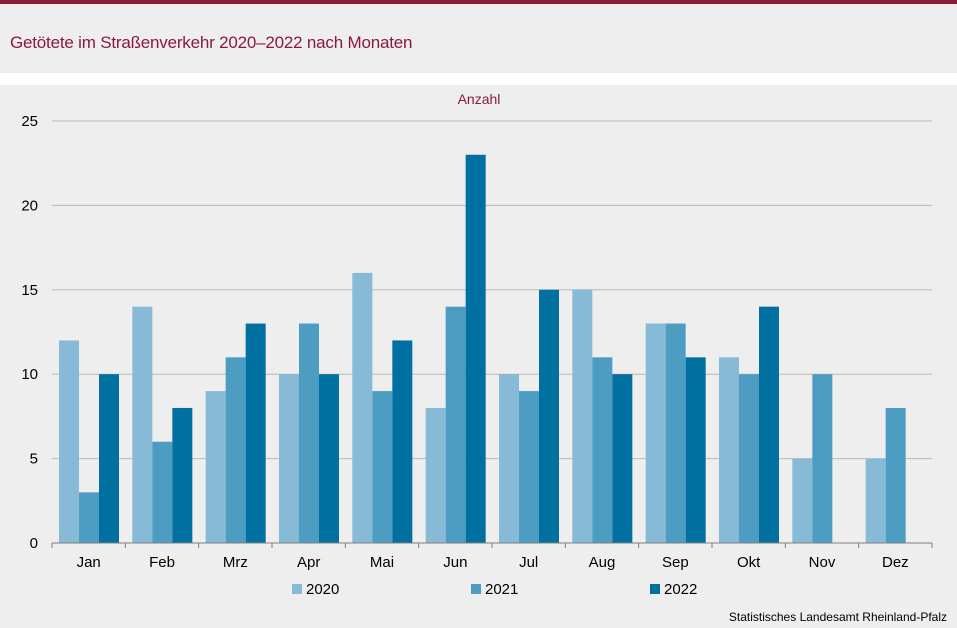 This screenshot has height=628, width=957. What do you see at coordinates (509, 458) in the screenshot?
I see `bar-2020-jul` at bounding box center [509, 458].